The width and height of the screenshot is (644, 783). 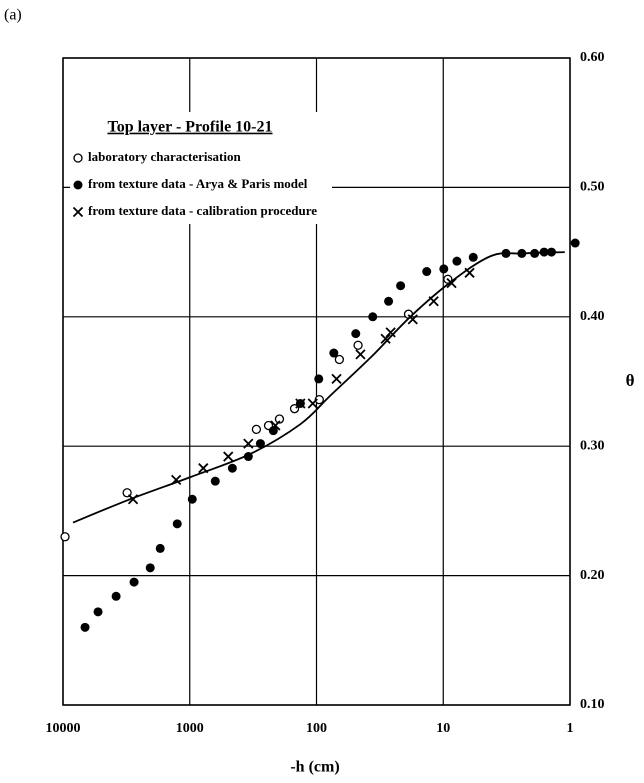 What do you see at coordinates (198, 183) in the screenshot?
I see `legend-label: from texture data - Arya & Paris model` at bounding box center [198, 183].